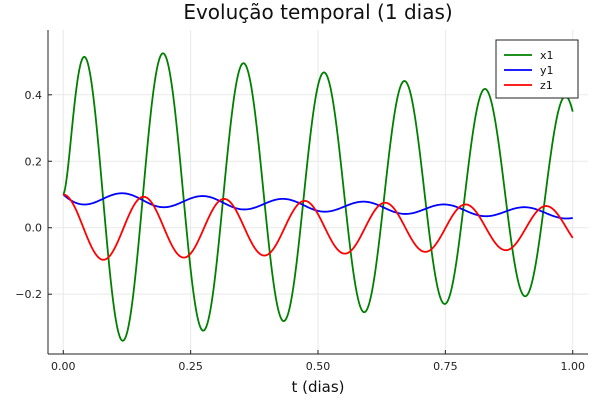 The height and width of the screenshot is (400, 600). Describe the element at coordinates (572, 366) in the screenshot. I see `x-tick-label: 1.00` at that location.